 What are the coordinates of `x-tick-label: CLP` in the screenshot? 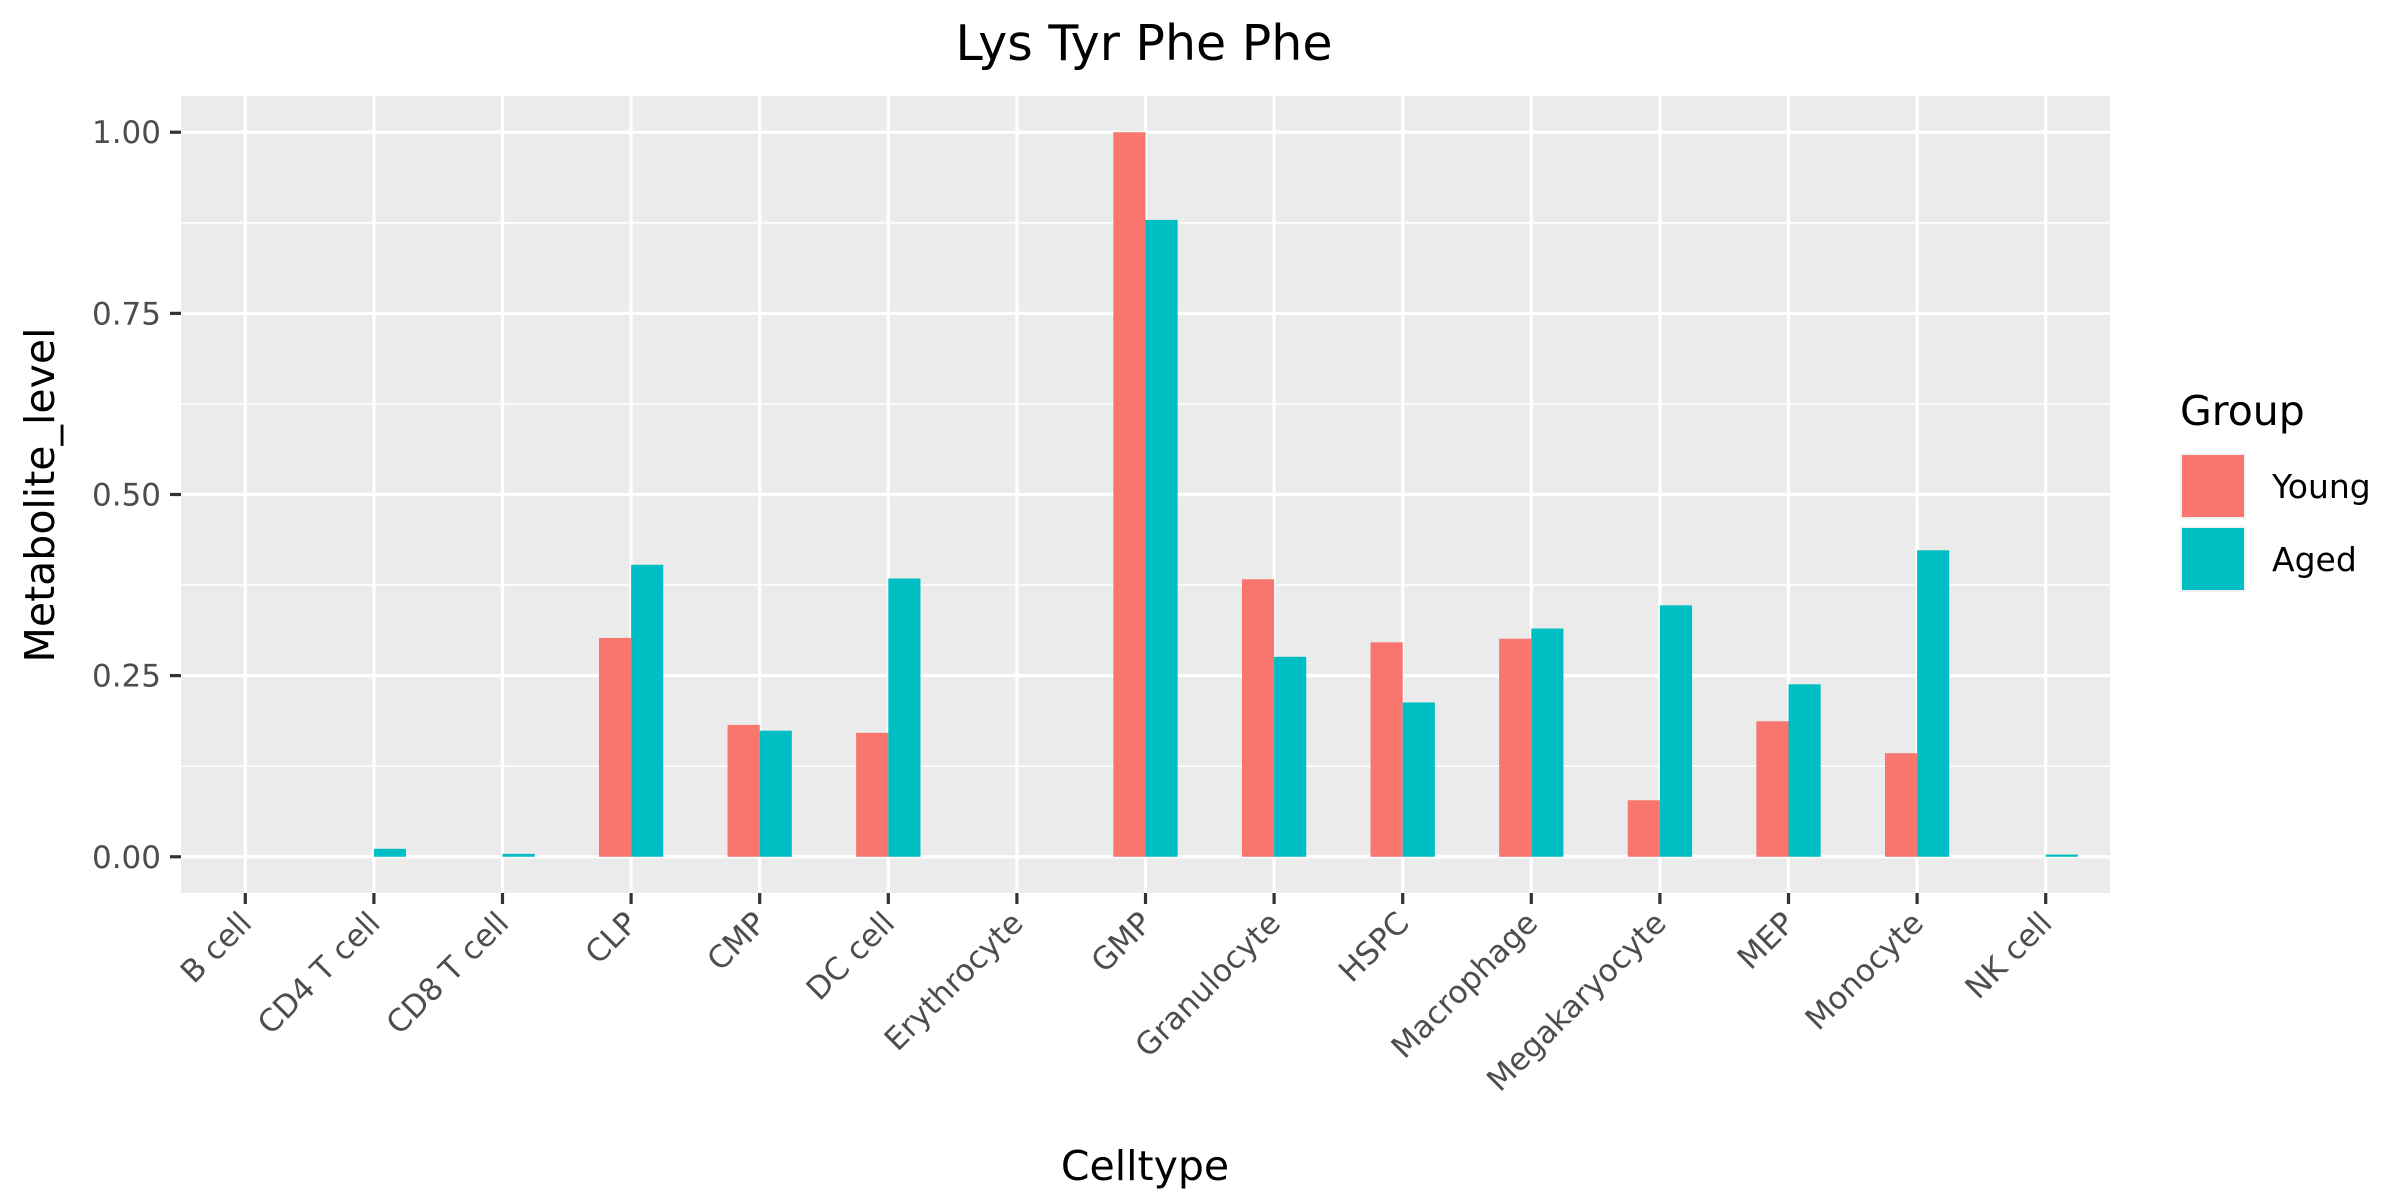 It's located at (612, 938).